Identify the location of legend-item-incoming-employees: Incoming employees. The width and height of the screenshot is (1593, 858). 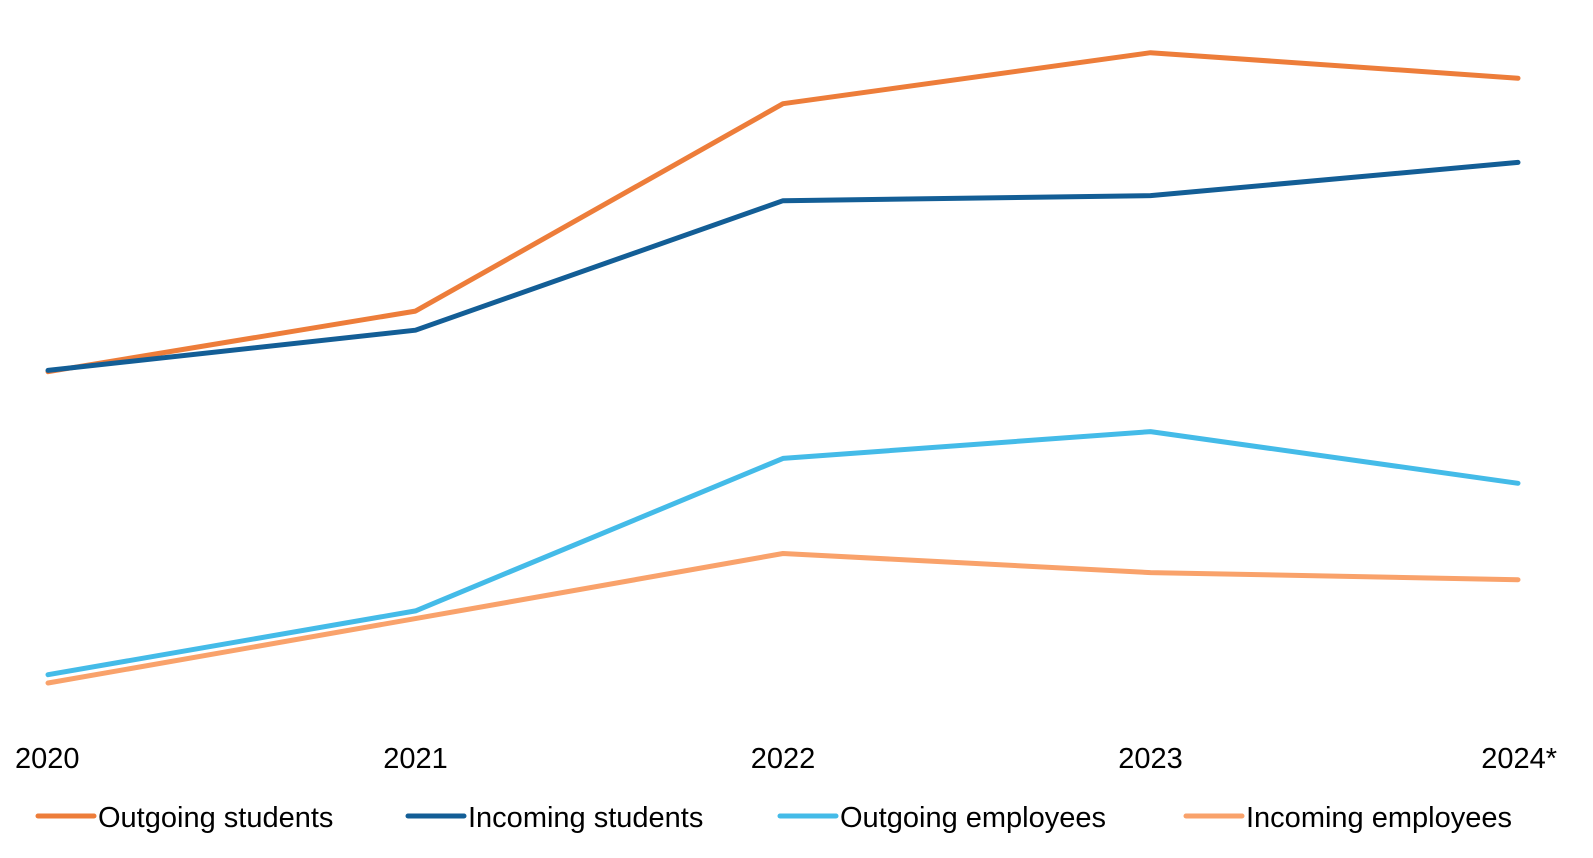
(1347, 818).